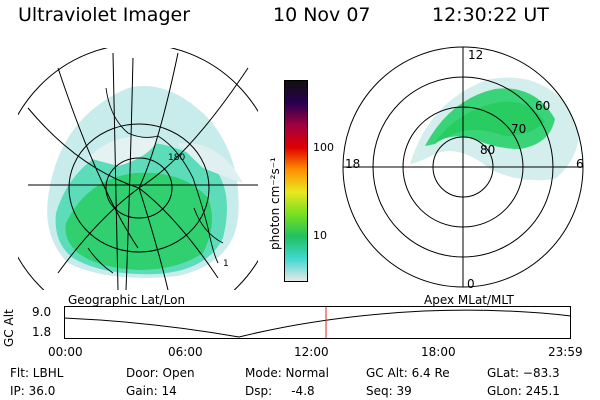 Image resolution: width=600 pixels, height=400 pixels. I want to click on coastline, so click(155, 180).